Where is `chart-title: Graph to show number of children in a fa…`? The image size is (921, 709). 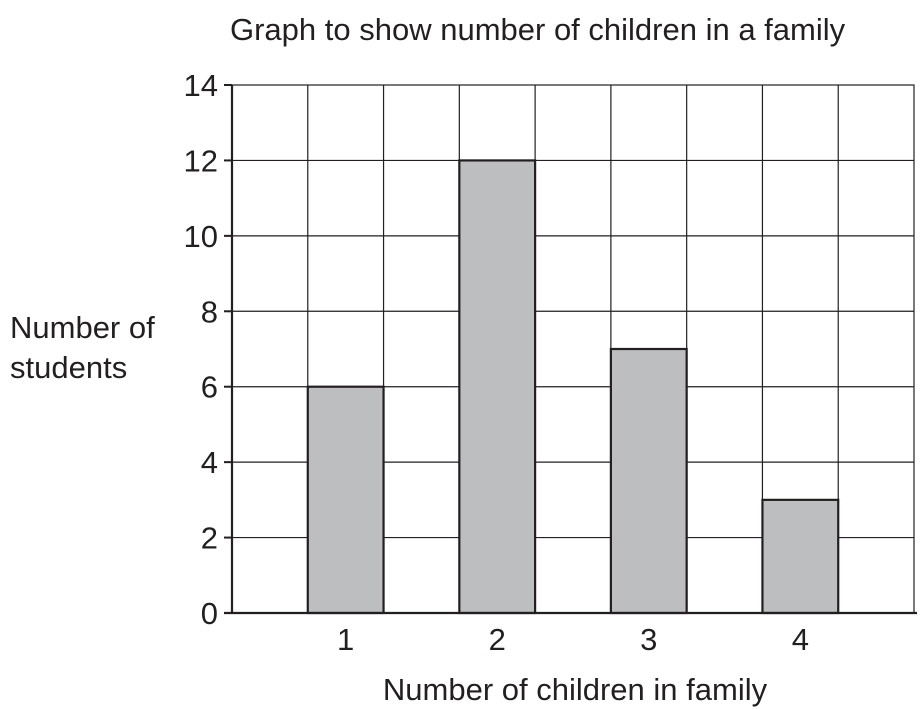 chart-title: Graph to show number of children in a fa… is located at coordinates (538, 29).